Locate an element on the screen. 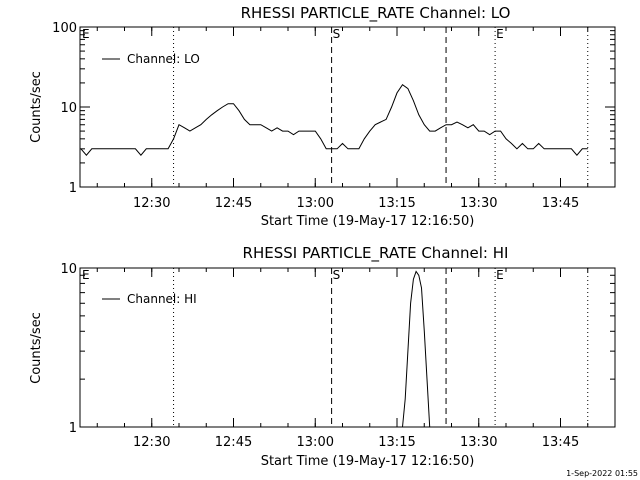 Image resolution: width=640 pixels, height=480 pixels. legend-label: Channel: HI is located at coordinates (162, 299).